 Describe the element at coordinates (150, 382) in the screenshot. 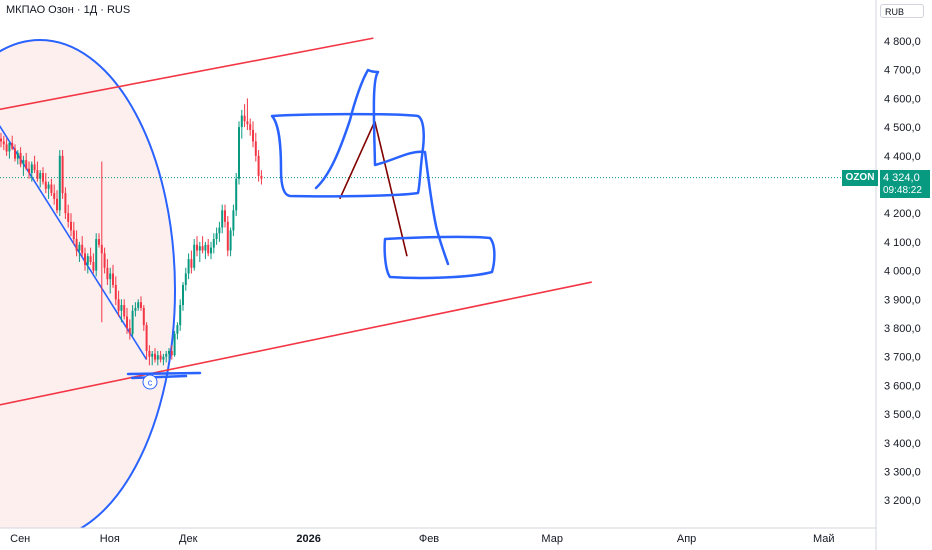

I see `marker-c: c` at that location.